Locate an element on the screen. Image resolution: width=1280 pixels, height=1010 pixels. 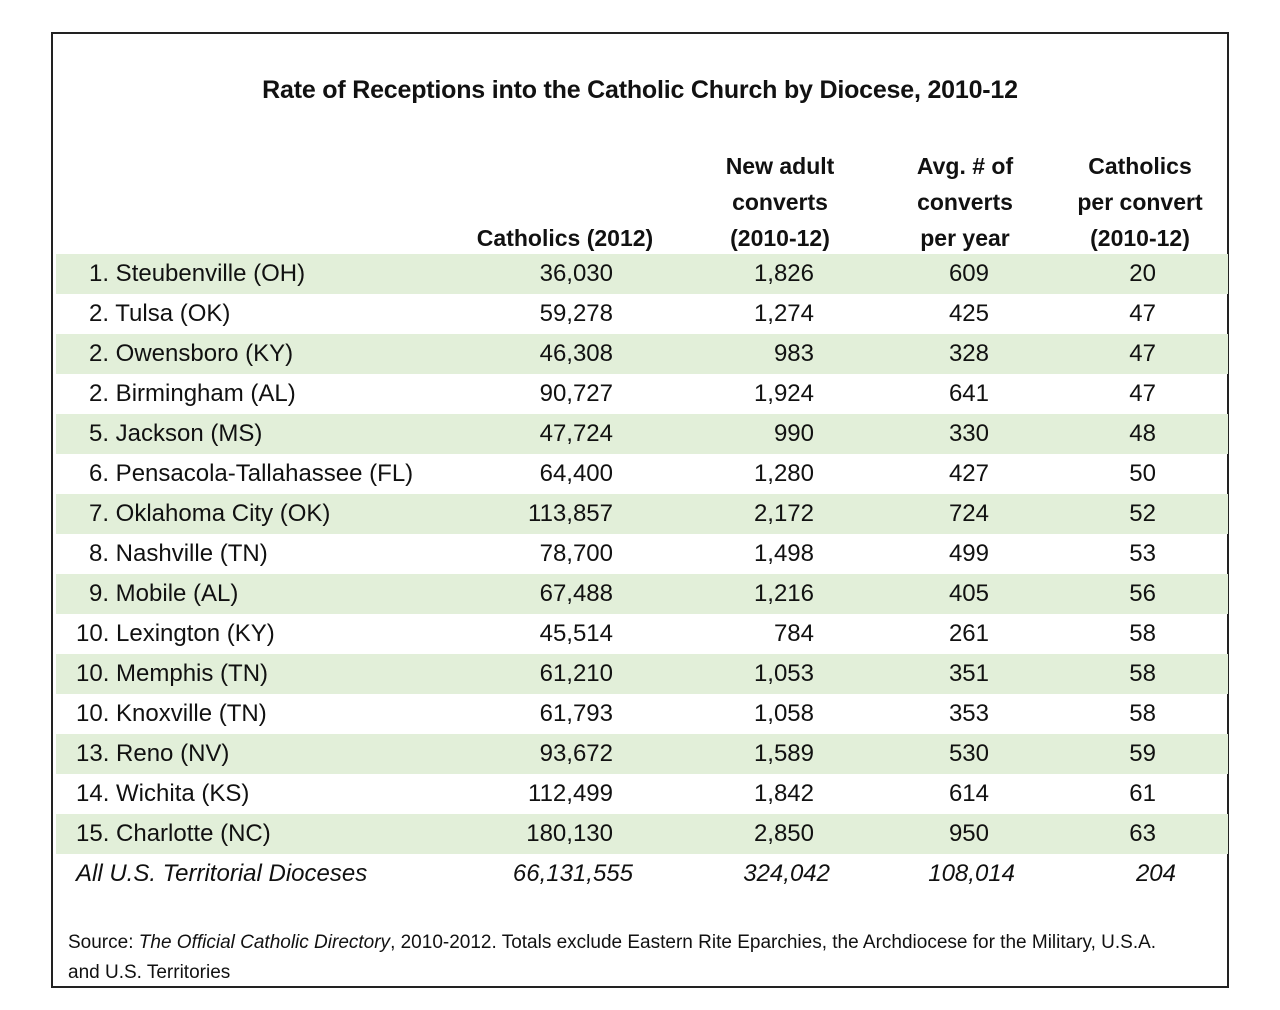
table-row: 9. Mobile (AL) 67,488 1,216 405 56 is located at coordinates (642, 594).